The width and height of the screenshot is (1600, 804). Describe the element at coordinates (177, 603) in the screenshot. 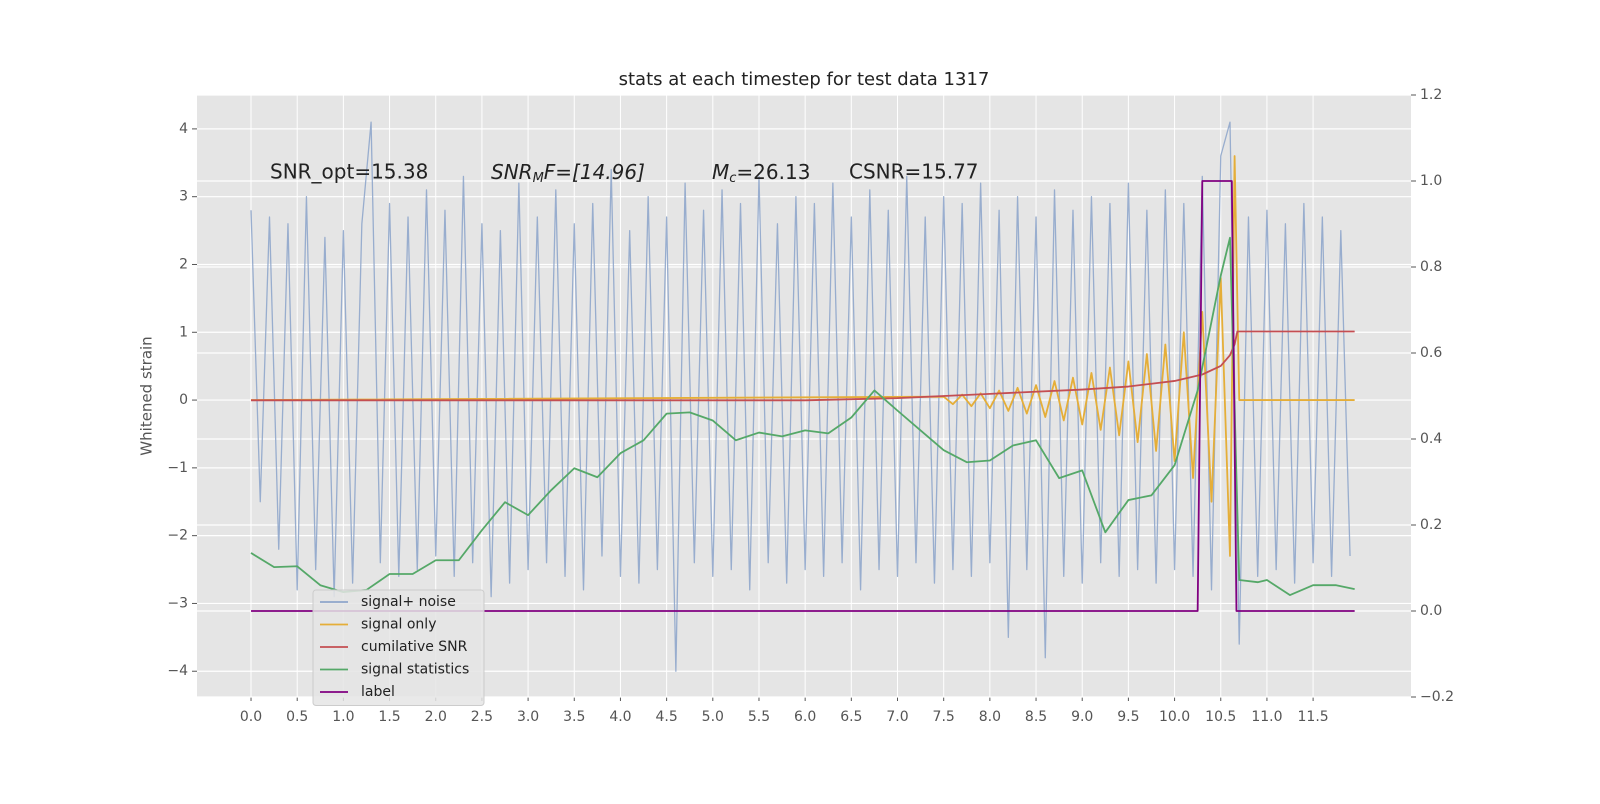

I see `y-tick-label: −3` at that location.